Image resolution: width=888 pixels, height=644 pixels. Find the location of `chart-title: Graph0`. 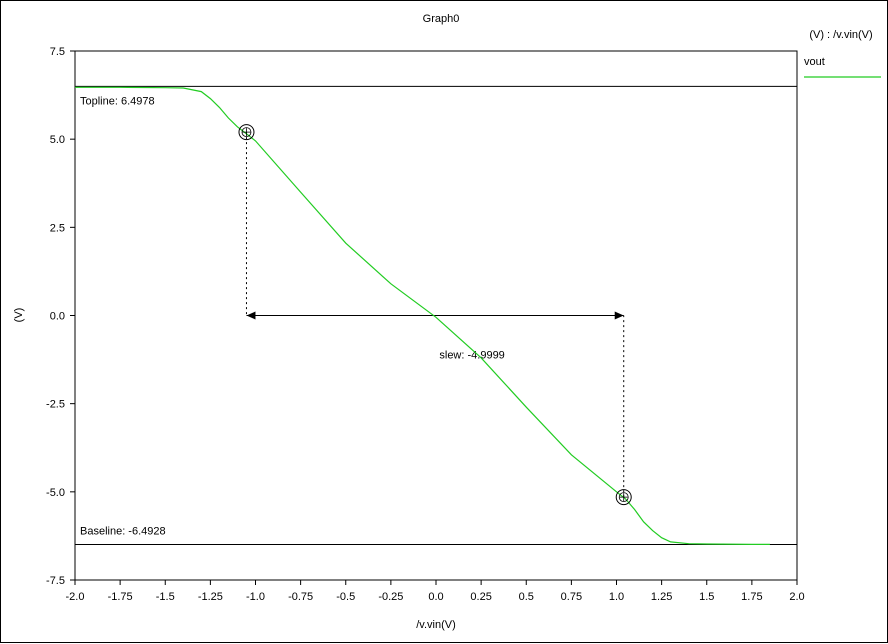

chart-title: Graph0 is located at coordinates (441, 19).